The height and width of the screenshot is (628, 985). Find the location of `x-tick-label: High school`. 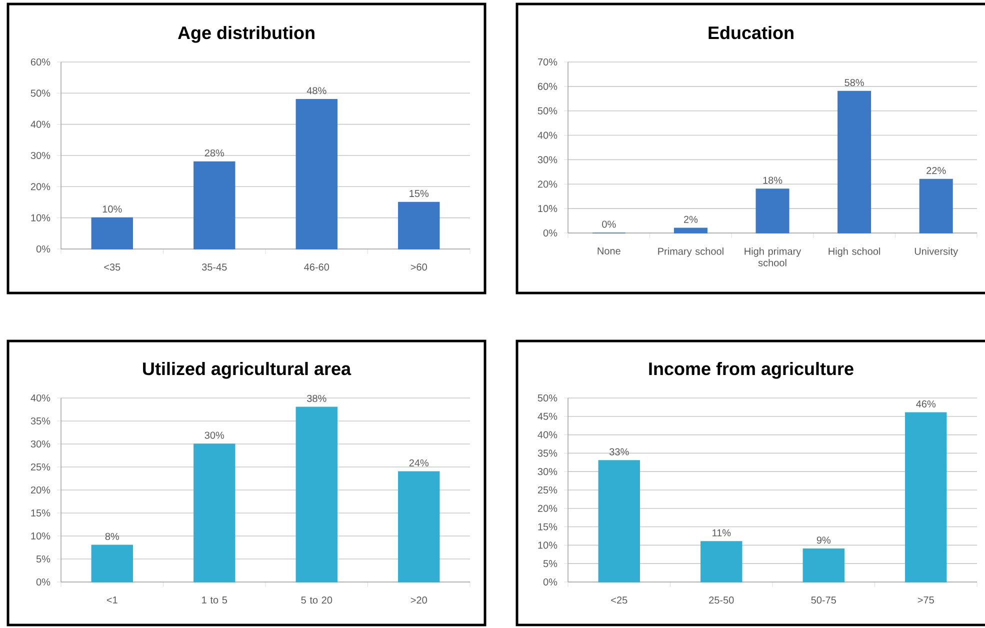

x-tick-label: High school is located at coordinates (854, 252).